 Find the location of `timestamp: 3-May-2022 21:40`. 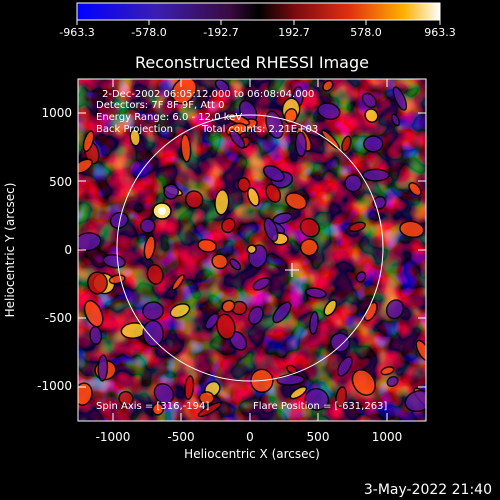

timestamp: 3-May-2022 21:40 is located at coordinates (428, 490).